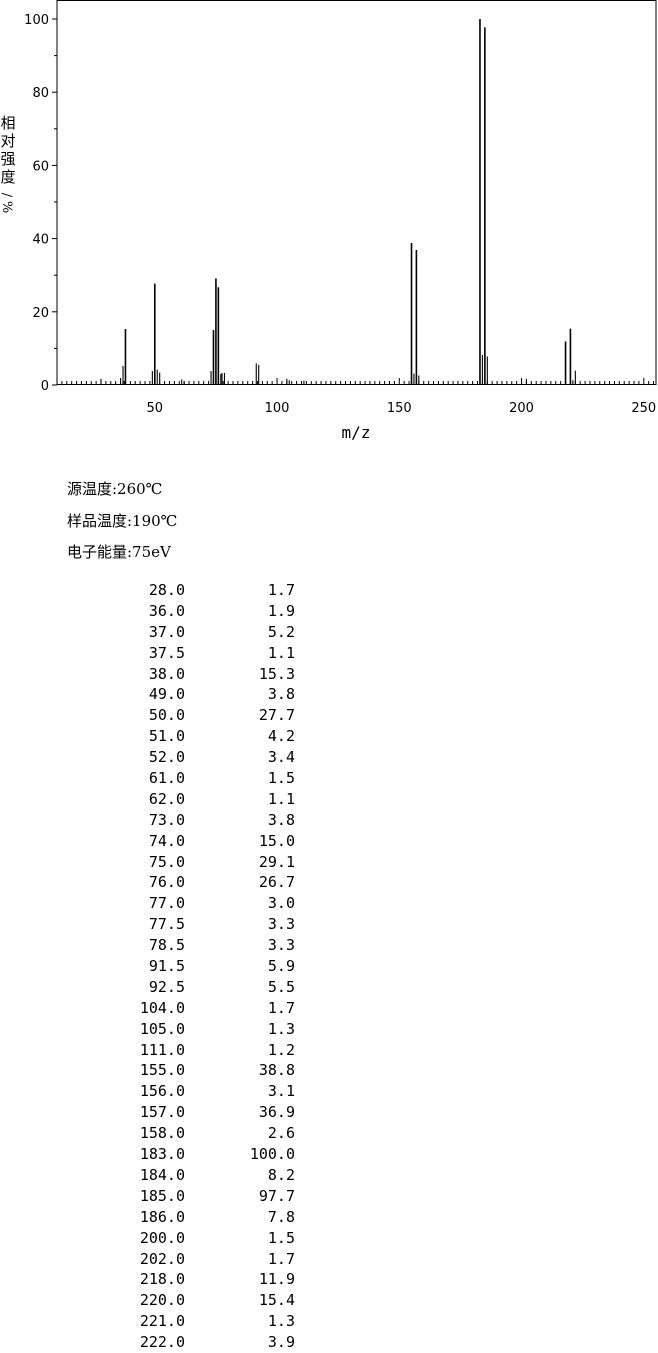 The height and width of the screenshot is (1353, 658). Describe the element at coordinates (40, 166) in the screenshot. I see `y-tick-label: 60` at that location.